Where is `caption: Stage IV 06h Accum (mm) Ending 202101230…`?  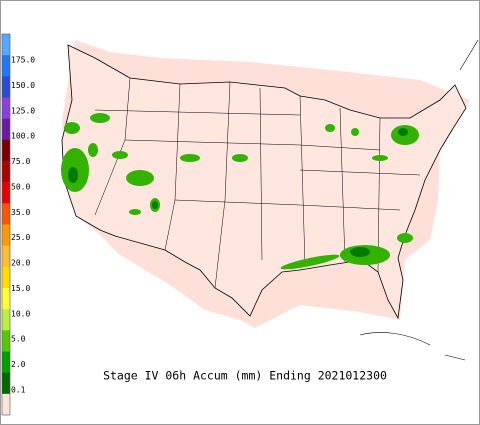 caption: Stage IV 06h Accum (mm) Ending 202101230… is located at coordinates (245, 376).